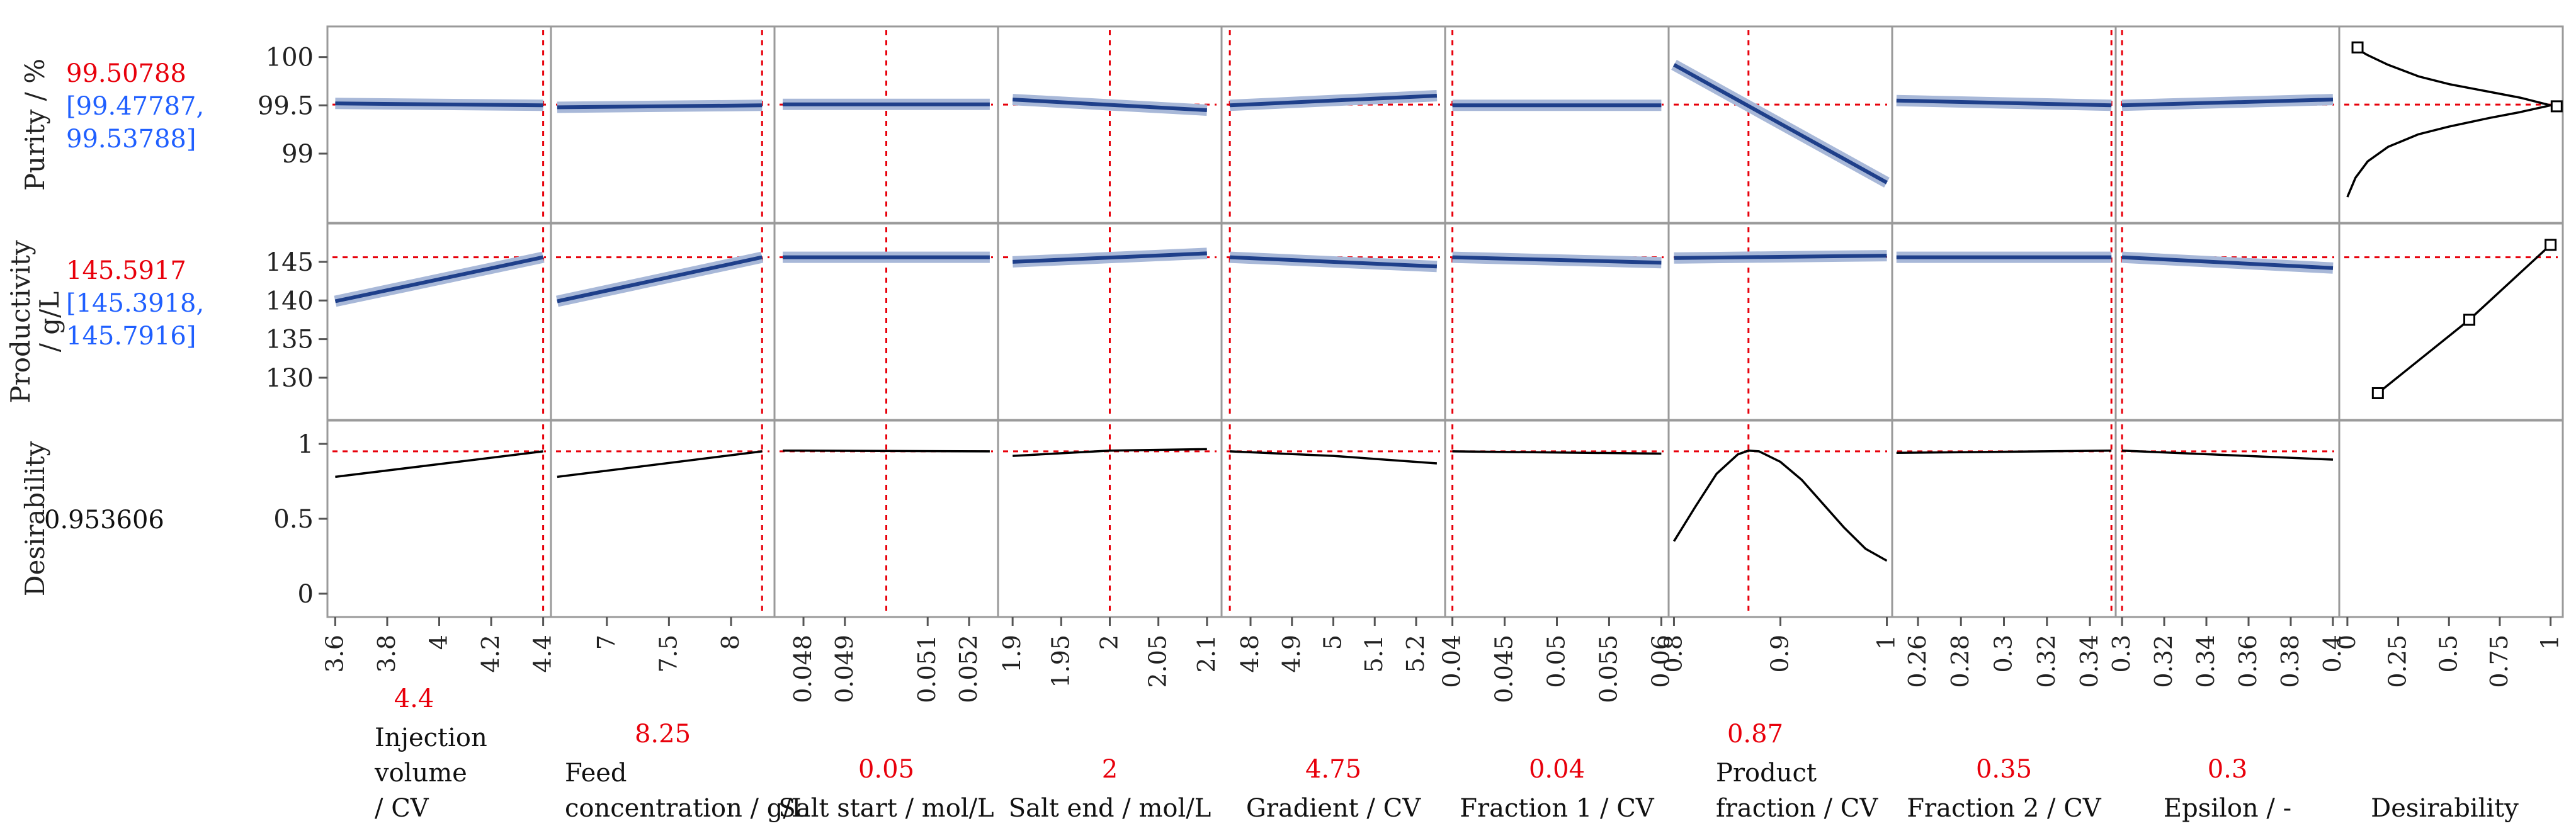 The width and height of the screenshot is (2576, 838). What do you see at coordinates (2332, 653) in the screenshot?
I see `x-tick-label: 0.4` at bounding box center [2332, 653].